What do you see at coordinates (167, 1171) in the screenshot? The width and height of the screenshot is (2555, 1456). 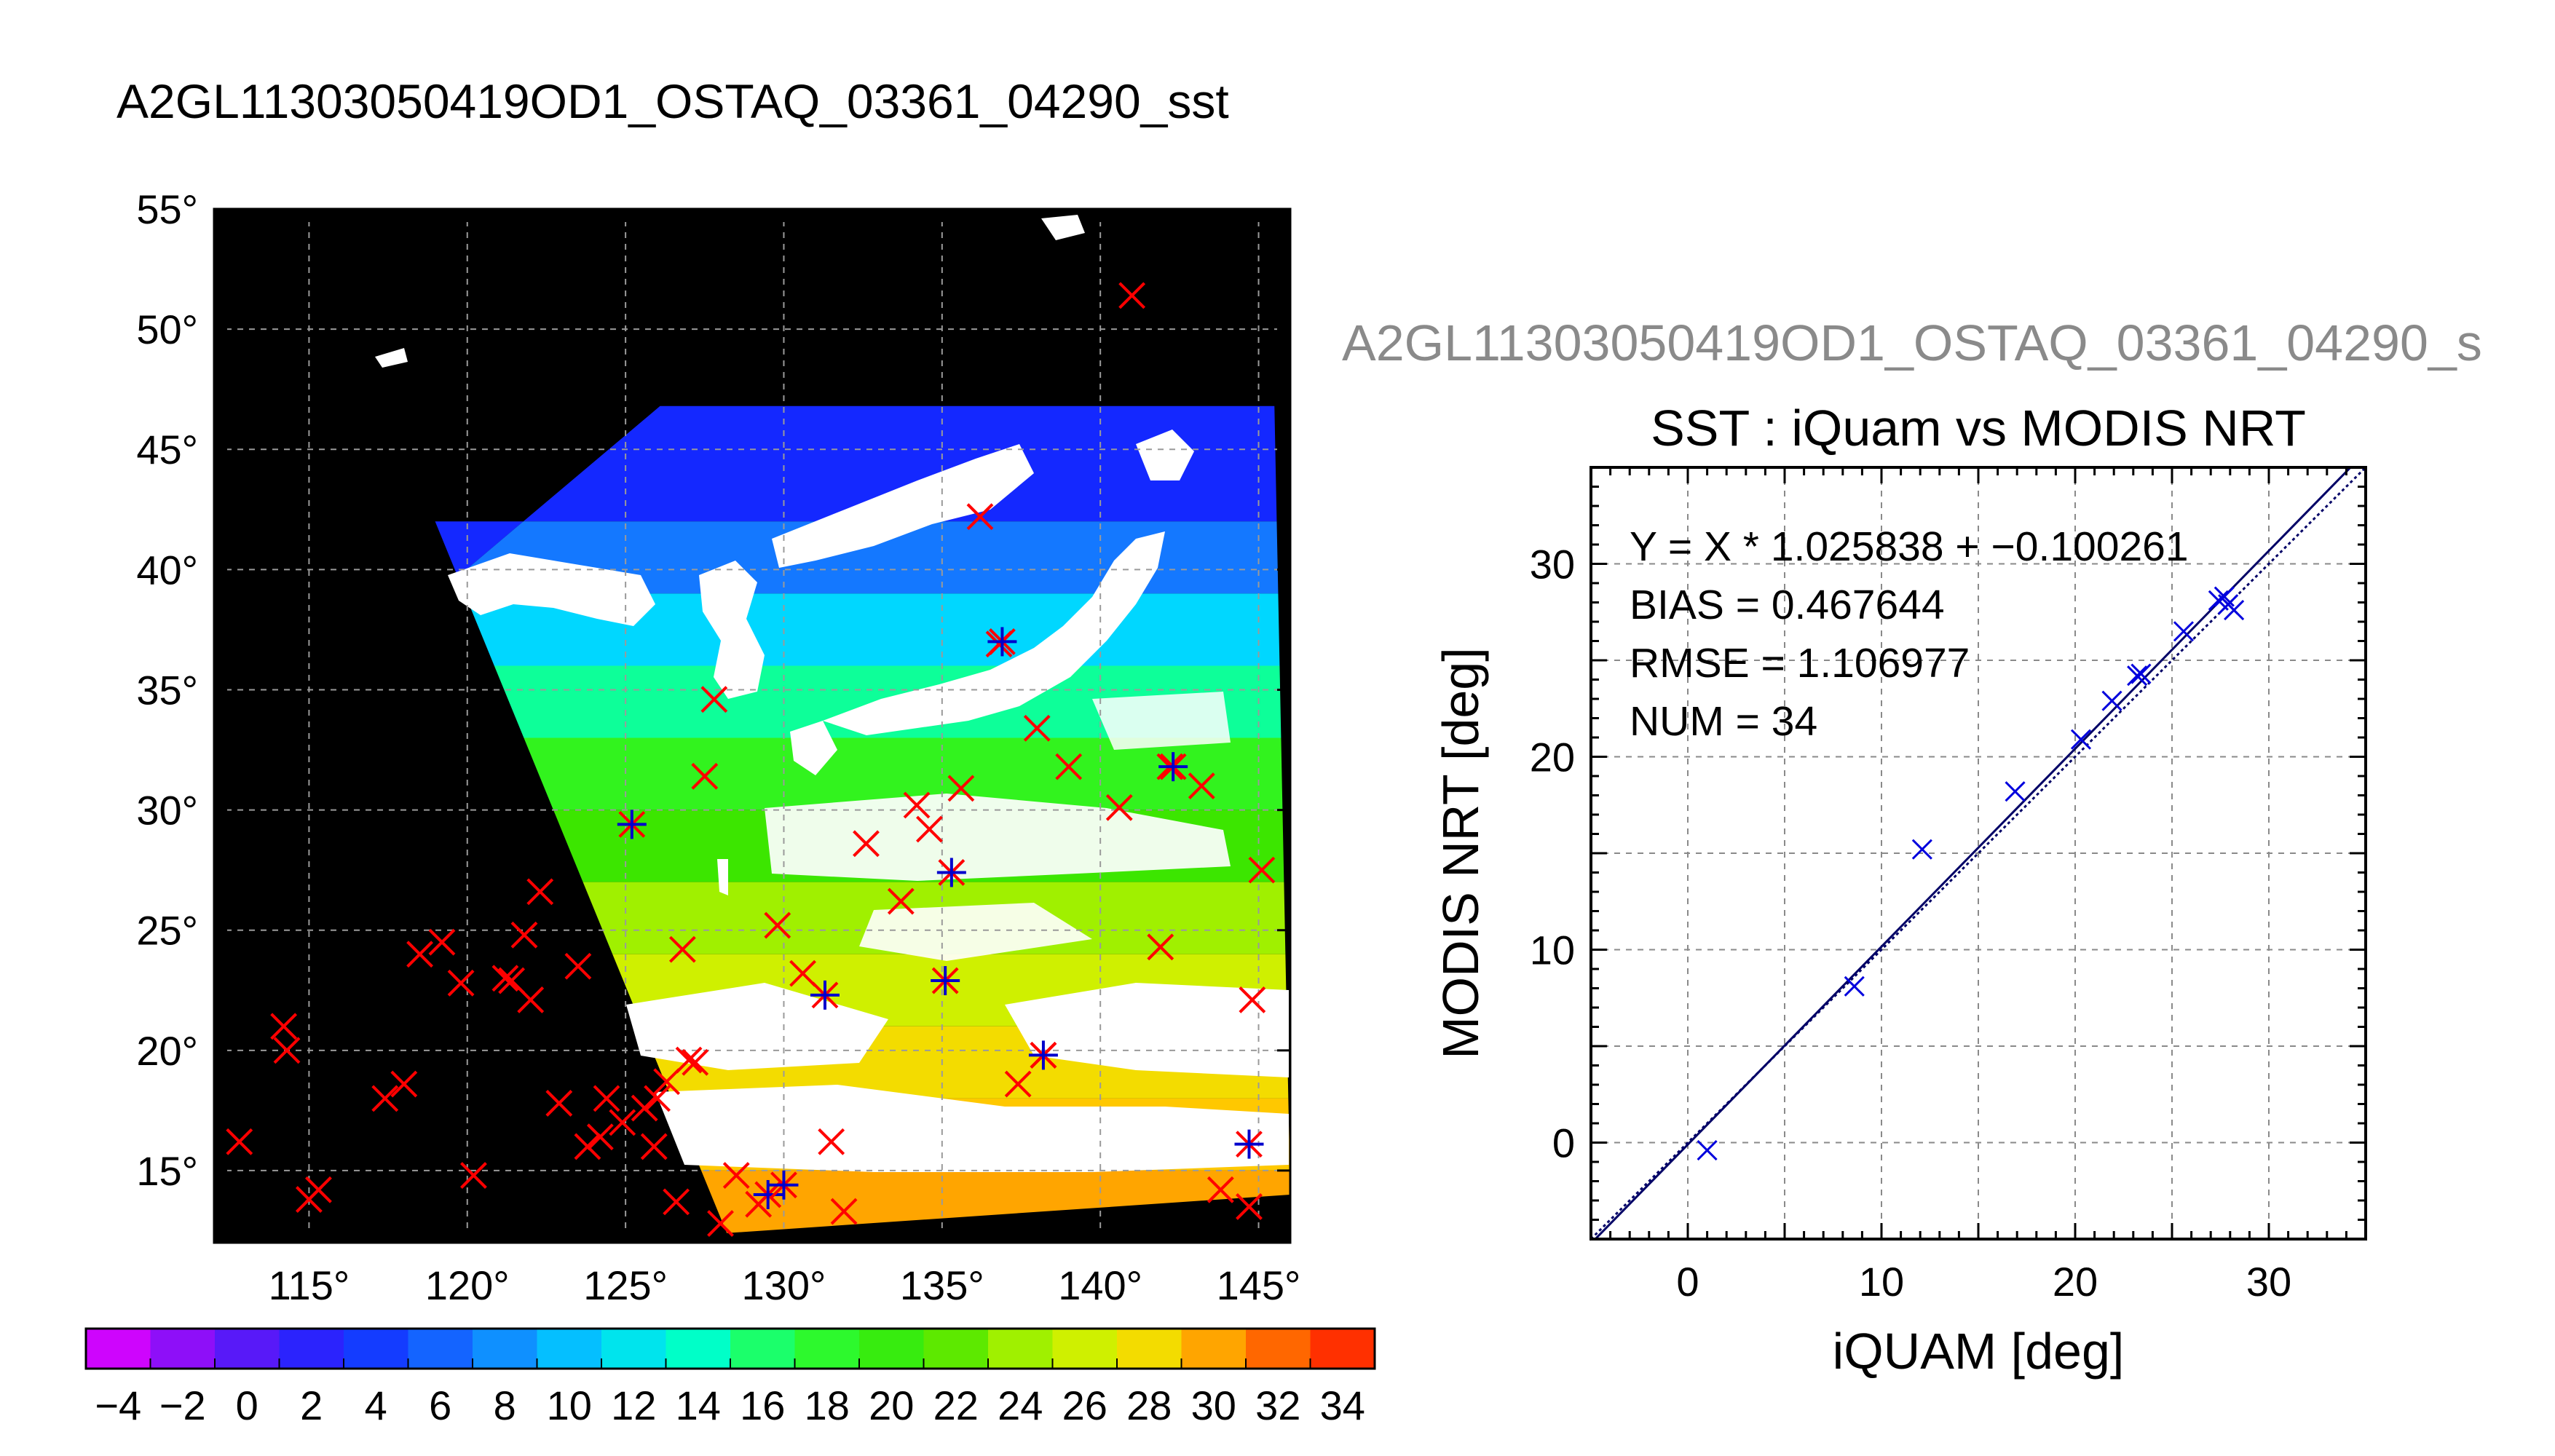 I see `map-ytick-label: 15°` at bounding box center [167, 1171].